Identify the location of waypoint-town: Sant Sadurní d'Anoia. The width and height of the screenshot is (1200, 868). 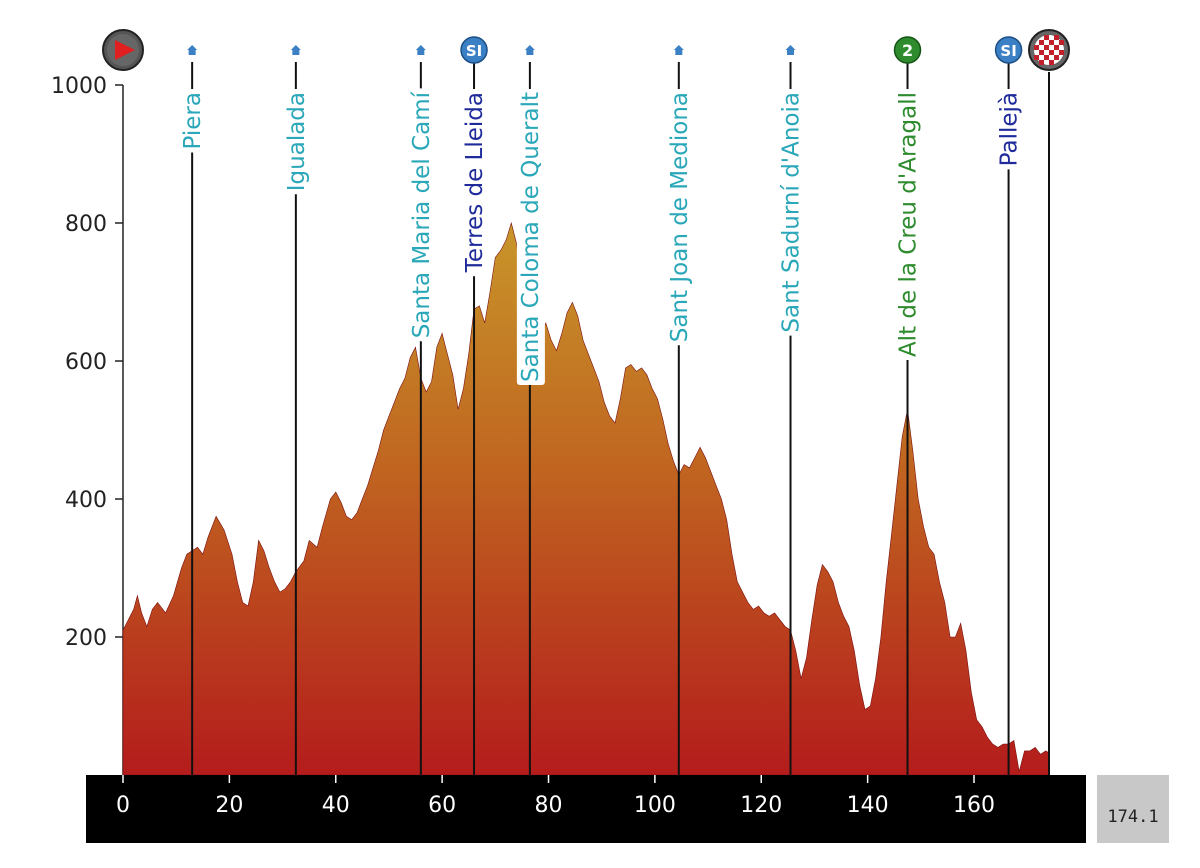
(791, 410).